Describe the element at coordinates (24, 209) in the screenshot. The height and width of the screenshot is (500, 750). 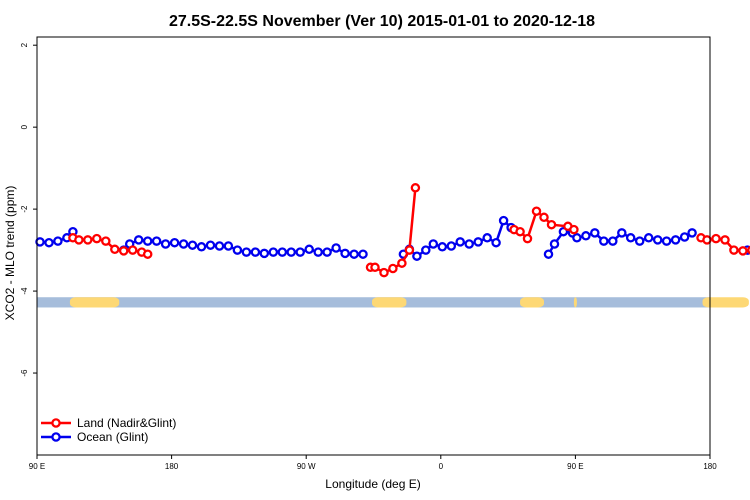
I see `y-tick-label: -2` at that location.